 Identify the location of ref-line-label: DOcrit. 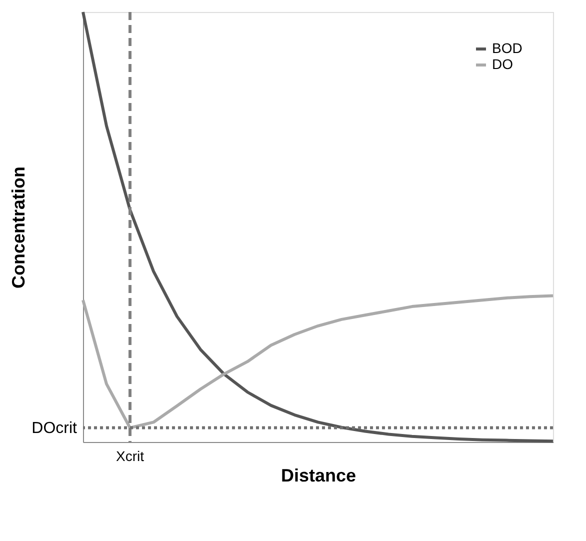
(55, 428).